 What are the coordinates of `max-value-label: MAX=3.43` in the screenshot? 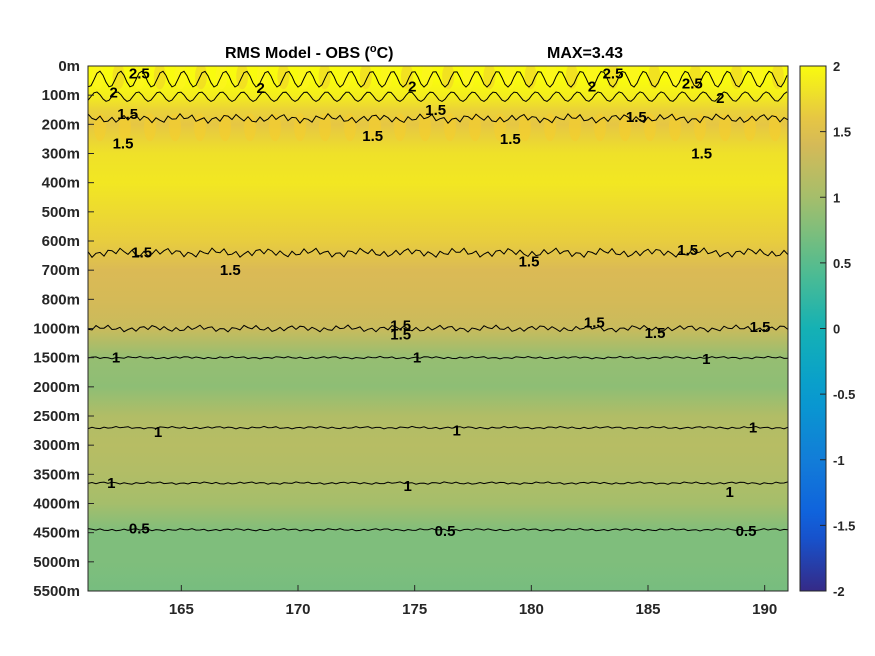 It's located at (585, 53).